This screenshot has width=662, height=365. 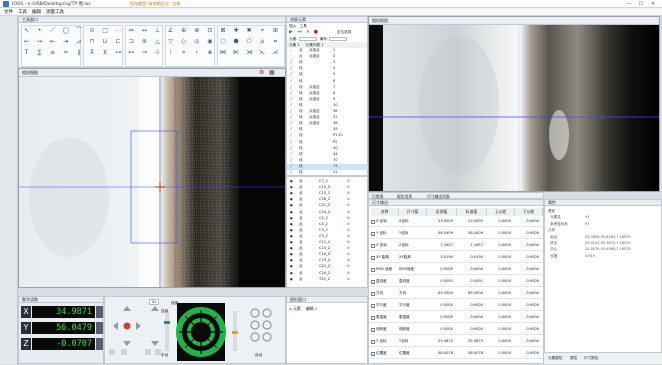 I want to click on element-list-item: ╱ 线 P2, so click(x=328, y=143).